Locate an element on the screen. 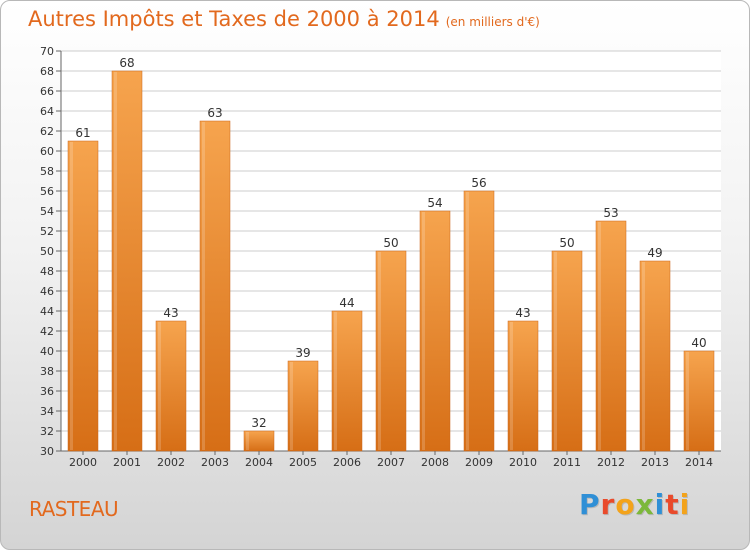 Image resolution: width=750 pixels, height=550 pixels. bar-value-label: 53 is located at coordinates (610, 213).